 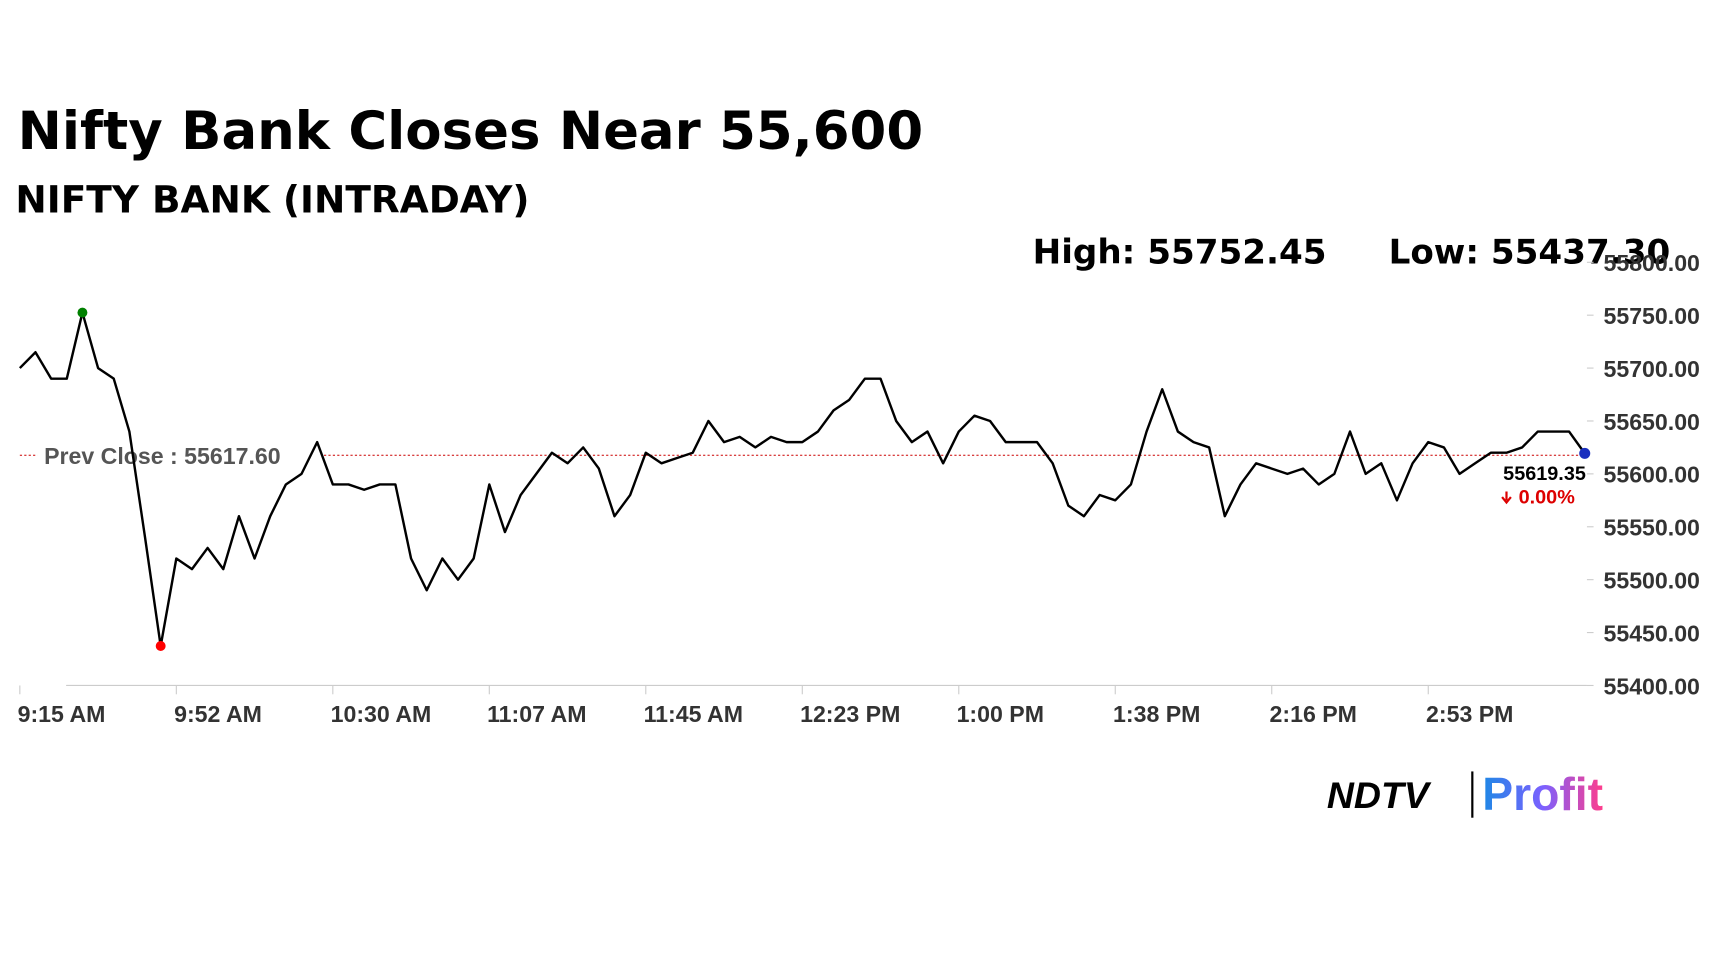 What do you see at coordinates (850, 714) in the screenshot?
I see `x-tick-label: 12:23 PM` at bounding box center [850, 714].